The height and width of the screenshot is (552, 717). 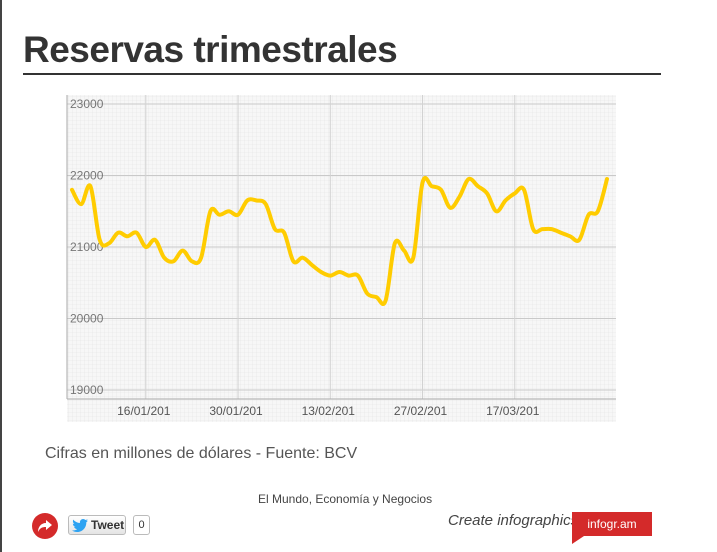 I want to click on tweet-button: Tweet, so click(x=97, y=525).